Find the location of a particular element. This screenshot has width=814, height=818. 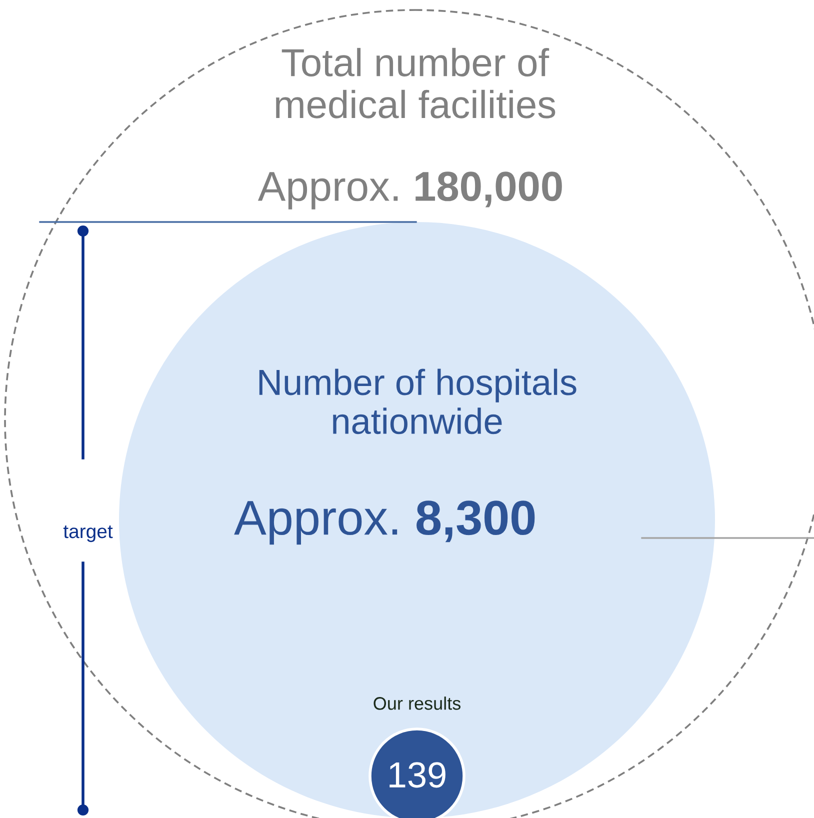

category-label: Number of hospitals nationwide is located at coordinates (417, 401).